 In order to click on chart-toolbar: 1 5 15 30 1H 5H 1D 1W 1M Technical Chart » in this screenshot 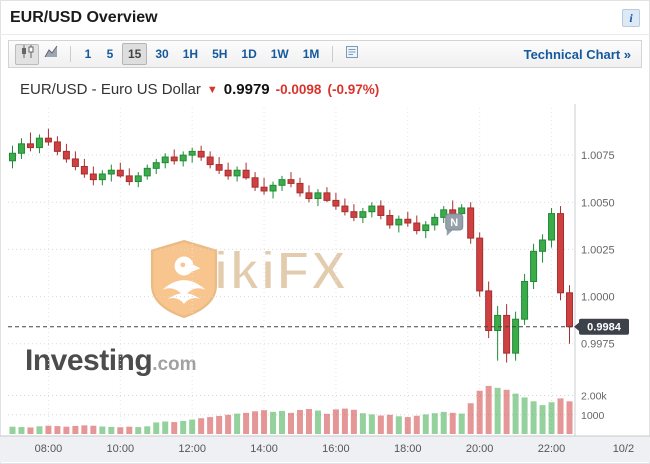, I will do `click(325, 54)`.